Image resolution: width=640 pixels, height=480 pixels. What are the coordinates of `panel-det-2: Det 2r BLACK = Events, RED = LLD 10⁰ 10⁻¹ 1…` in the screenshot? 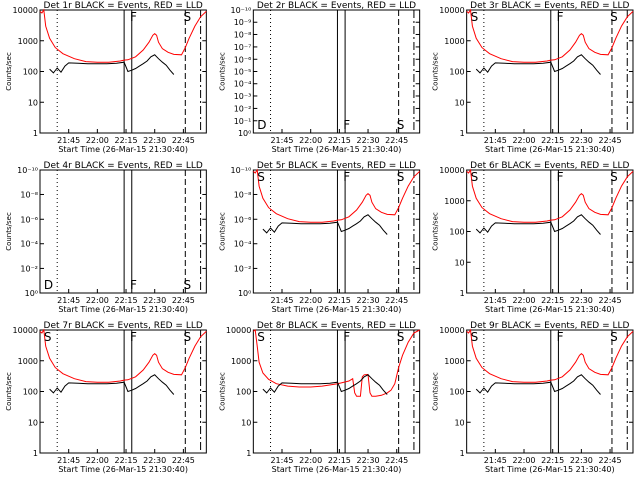 It's located at (319, 77).